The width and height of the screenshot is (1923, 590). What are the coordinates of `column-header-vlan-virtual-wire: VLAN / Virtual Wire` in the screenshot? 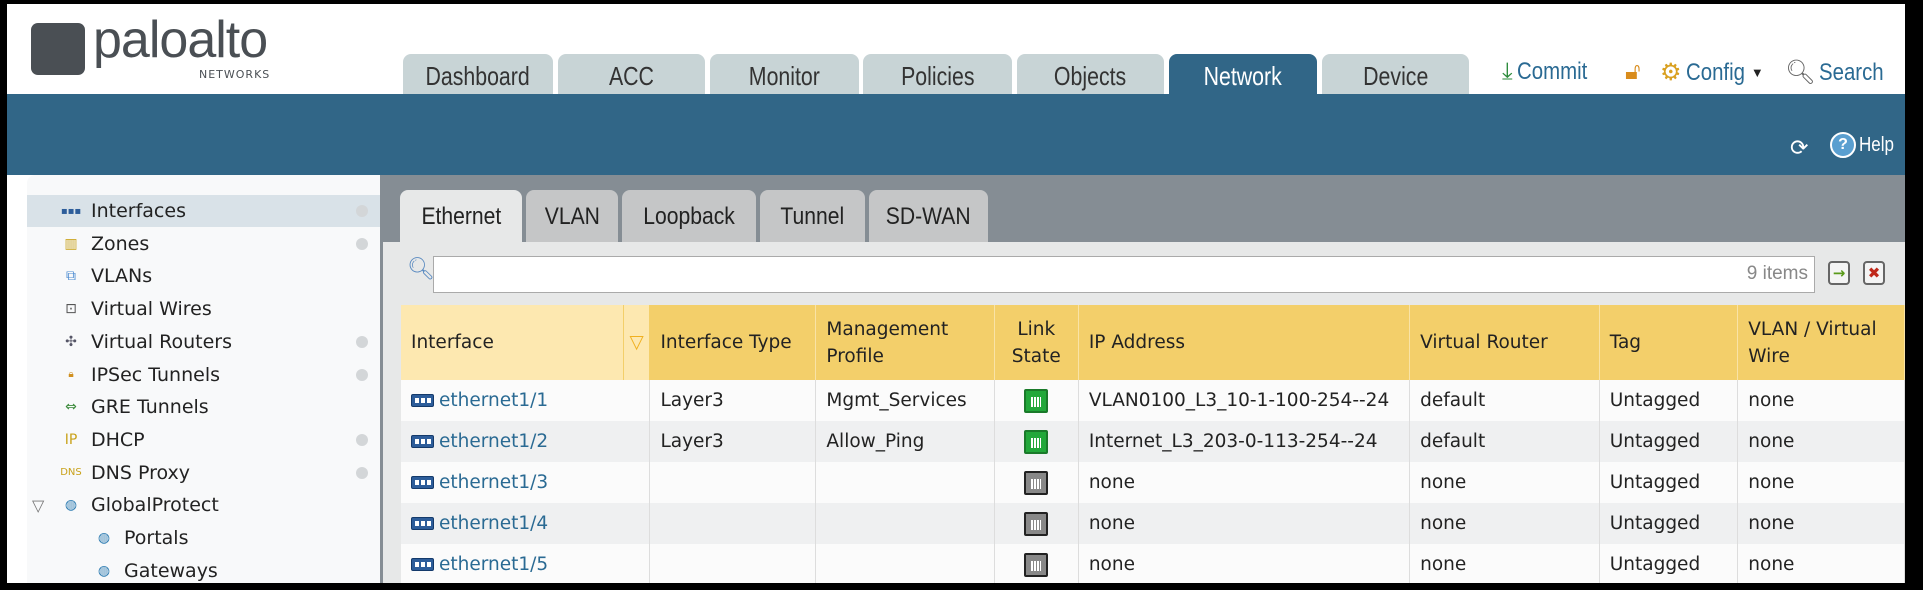 It's located at (1821, 342).